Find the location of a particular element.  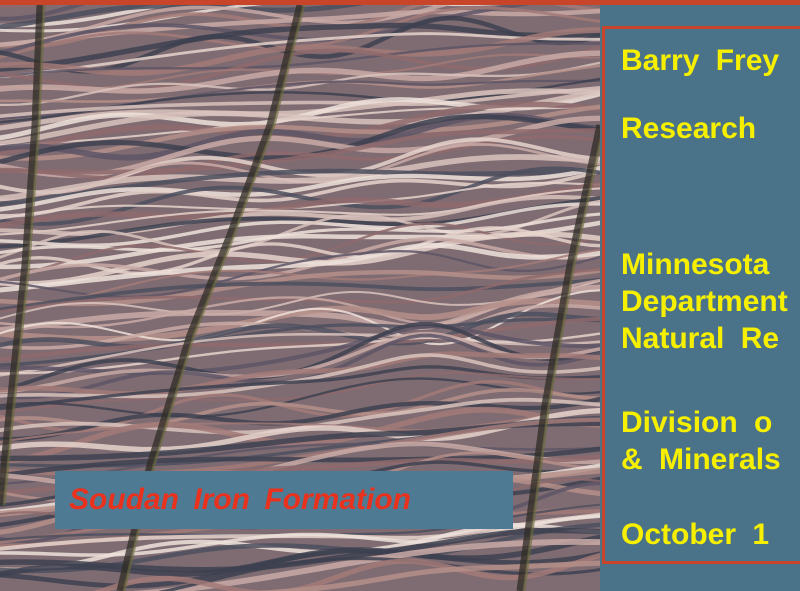

top-border is located at coordinates (400, 2).